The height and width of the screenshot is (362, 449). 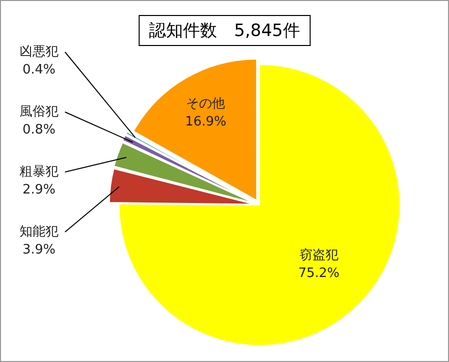 What do you see at coordinates (39, 190) in the screenshot?
I see `data-label: 2.9%` at bounding box center [39, 190].